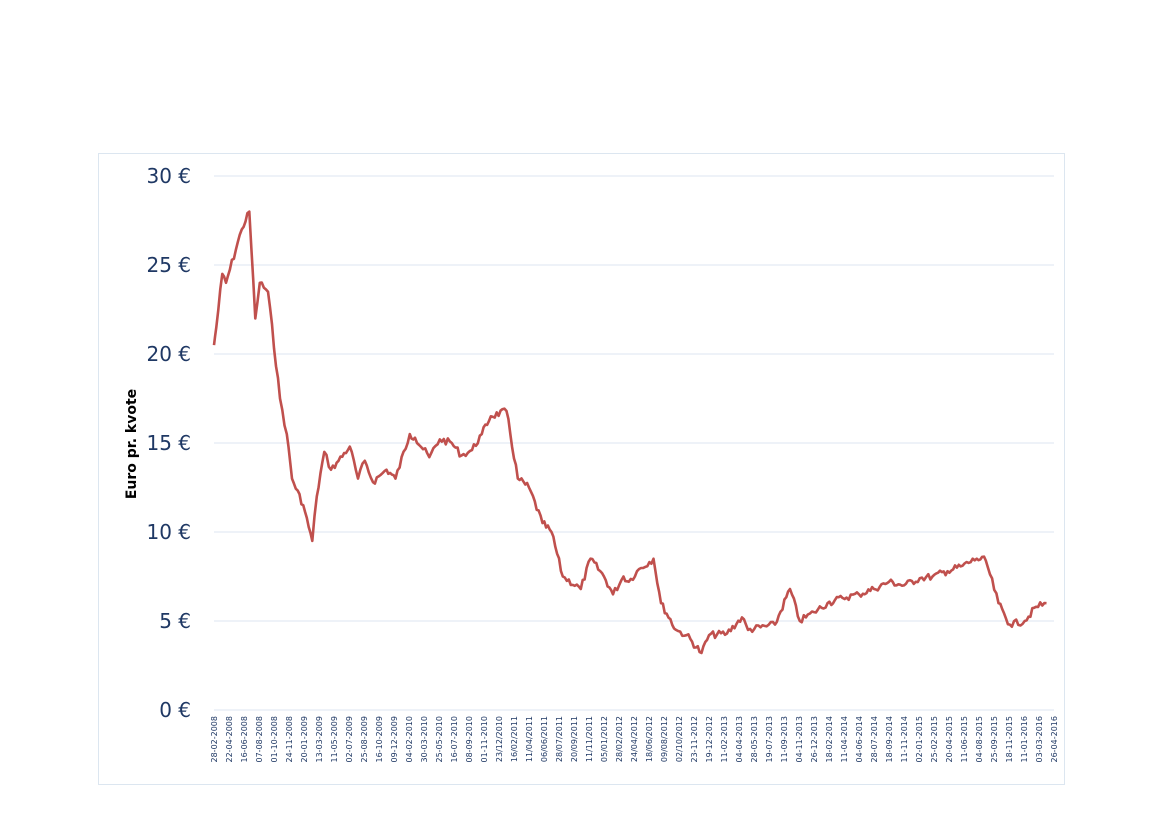  What do you see at coordinates (574, 739) in the screenshot?
I see `x-tick-label: 20/09/2011` at bounding box center [574, 739].